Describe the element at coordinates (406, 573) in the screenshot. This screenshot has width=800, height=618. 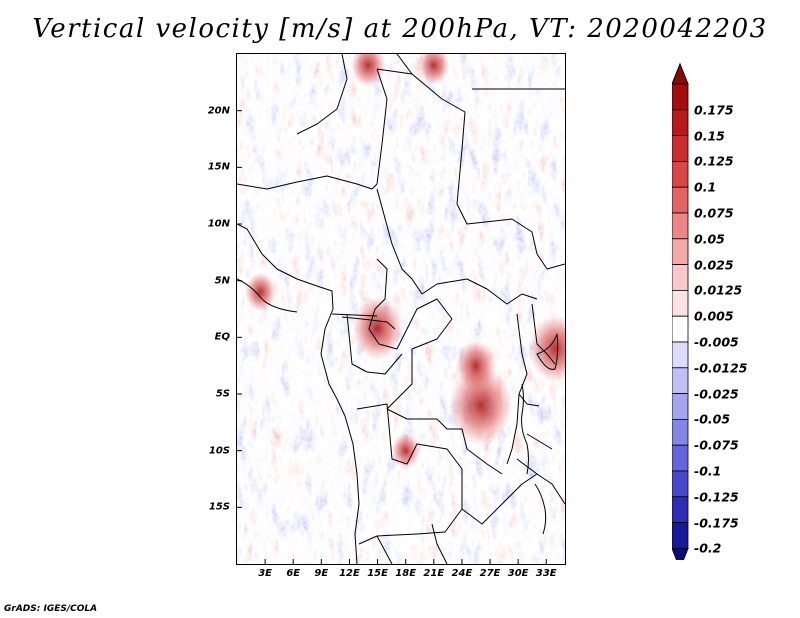
I see `lon-label: 18E` at that location.